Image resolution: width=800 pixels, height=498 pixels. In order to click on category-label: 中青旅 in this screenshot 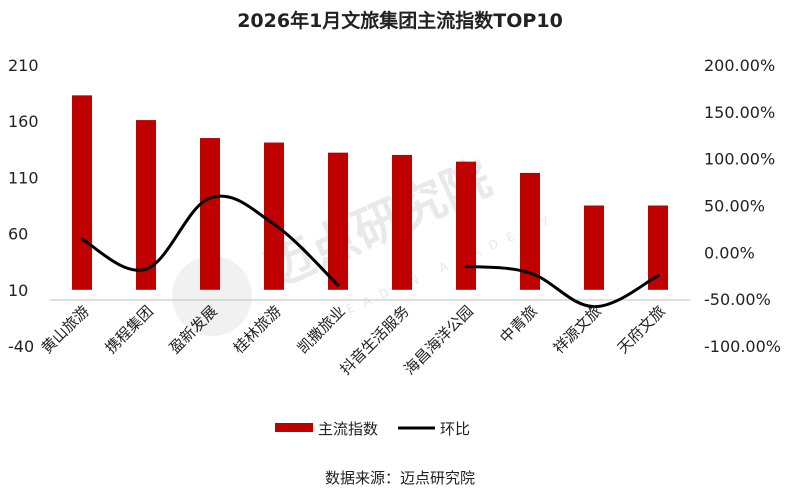, I will do `click(518, 324)`.